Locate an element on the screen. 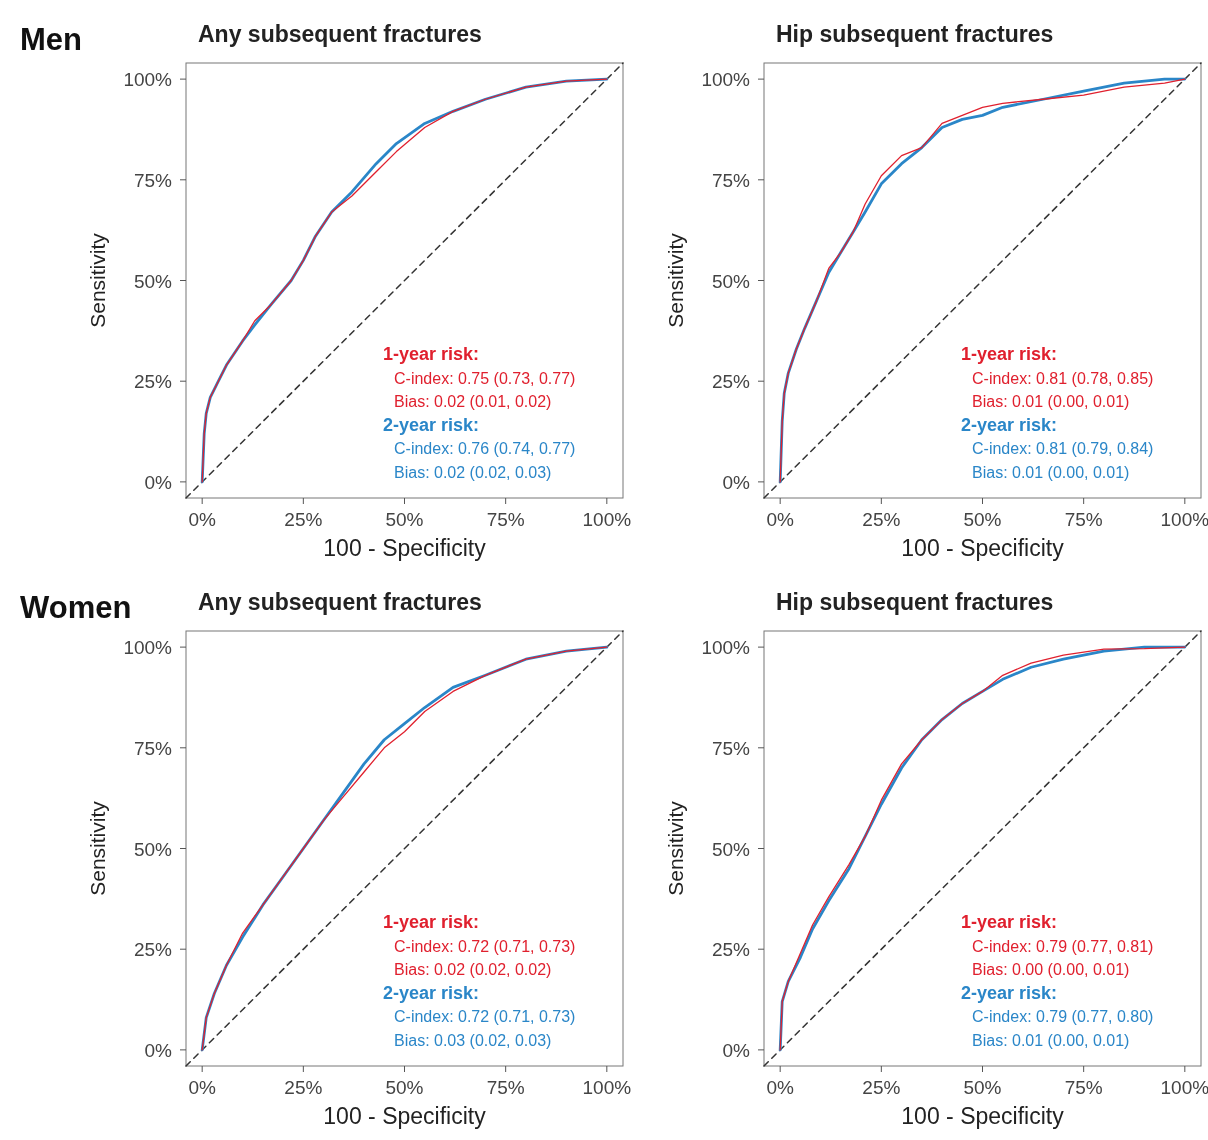 The height and width of the screenshot is (1140, 1208). annotation: C-index: 0.79 (0.77, 0.80) is located at coordinates (1063, 1016).